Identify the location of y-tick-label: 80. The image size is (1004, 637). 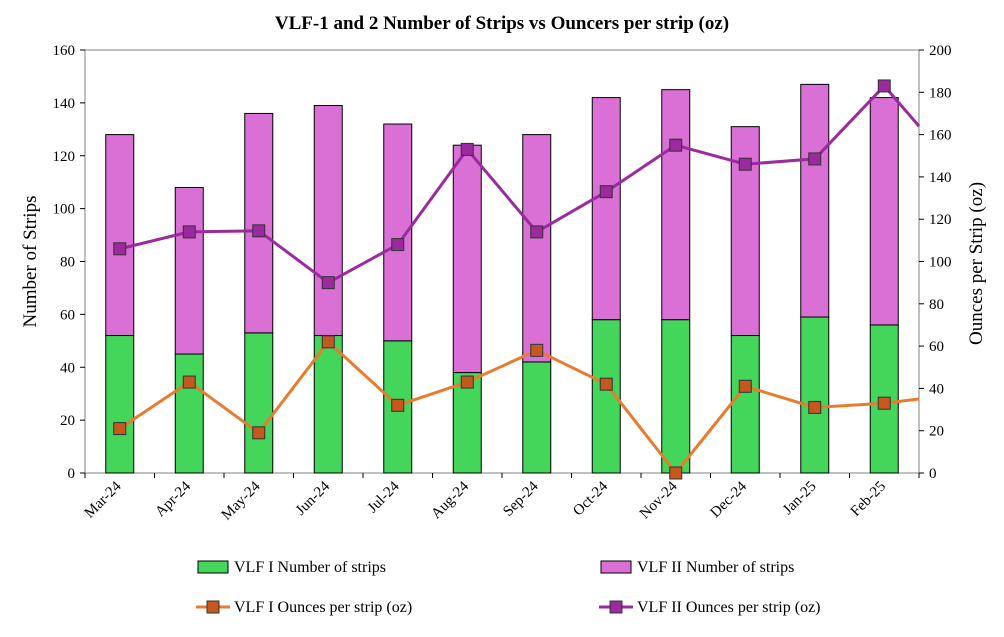
(67, 263).